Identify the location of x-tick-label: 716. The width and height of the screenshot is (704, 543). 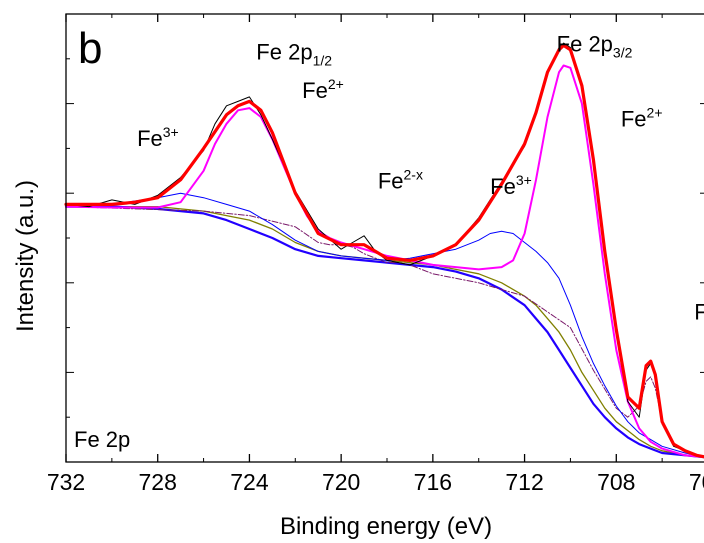
(433, 482).